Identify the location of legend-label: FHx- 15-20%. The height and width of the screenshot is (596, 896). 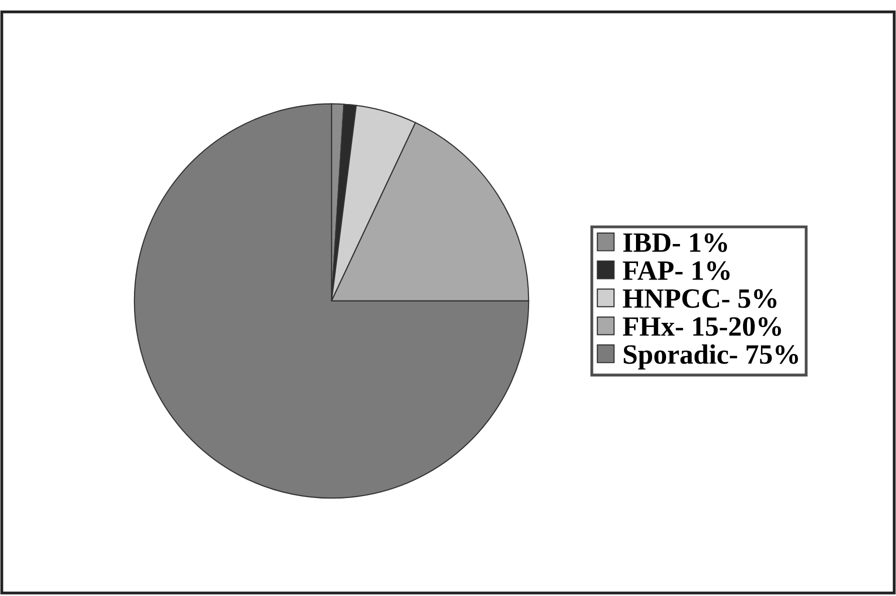
(701, 326).